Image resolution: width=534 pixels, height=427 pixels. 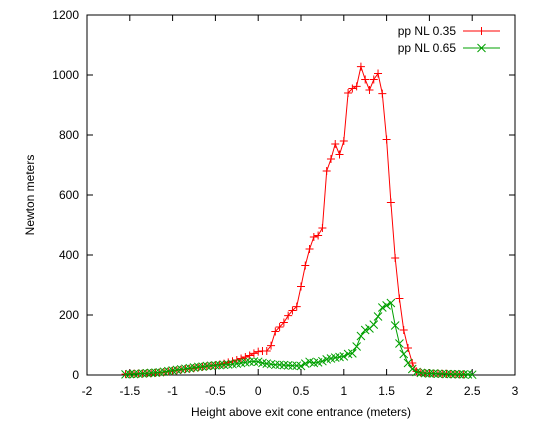 What do you see at coordinates (427, 31) in the screenshot?
I see `legend-label: pp NL 0.35` at bounding box center [427, 31].